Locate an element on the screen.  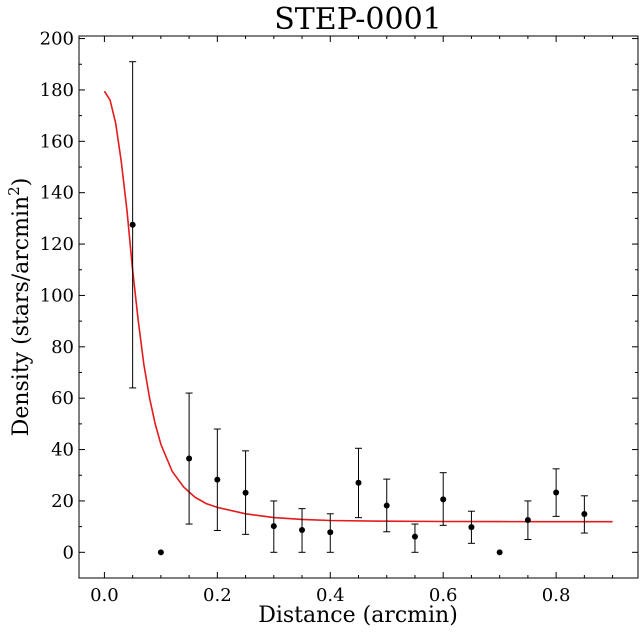
x-tick-label: 0.0 is located at coordinates (104, 595).